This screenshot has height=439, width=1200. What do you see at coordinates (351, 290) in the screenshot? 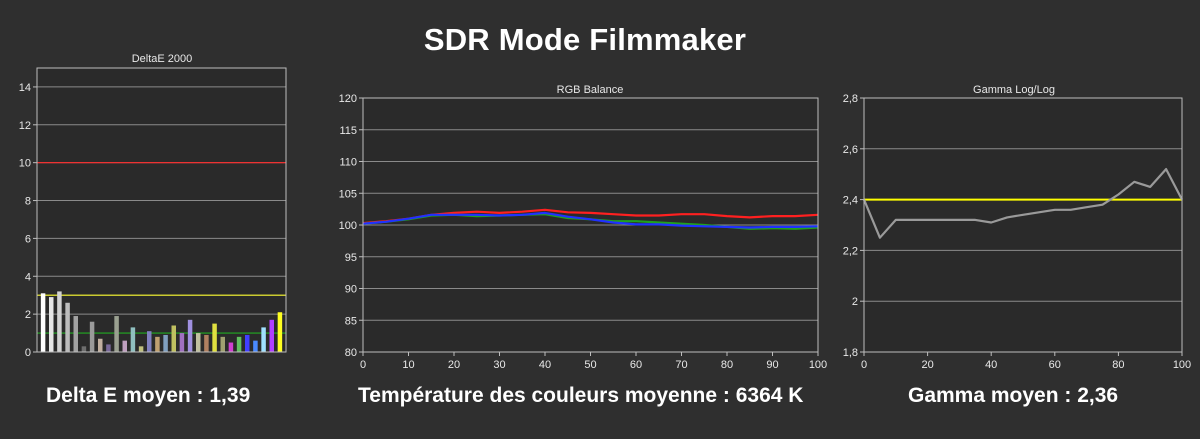
I see `c2-y-tick-label: 90` at bounding box center [351, 290].